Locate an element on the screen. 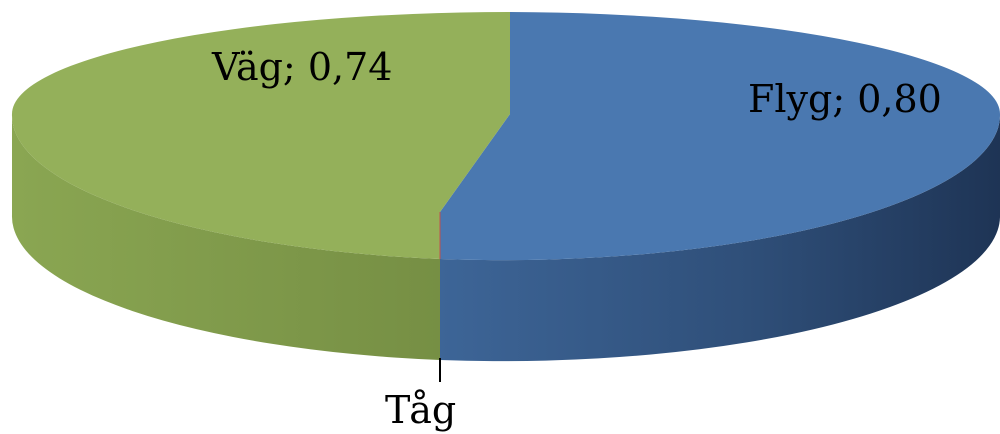 Image resolution: width=1000 pixels, height=434 pixels. data-label-flyg: Flyg; 0,80 is located at coordinates (845, 99).